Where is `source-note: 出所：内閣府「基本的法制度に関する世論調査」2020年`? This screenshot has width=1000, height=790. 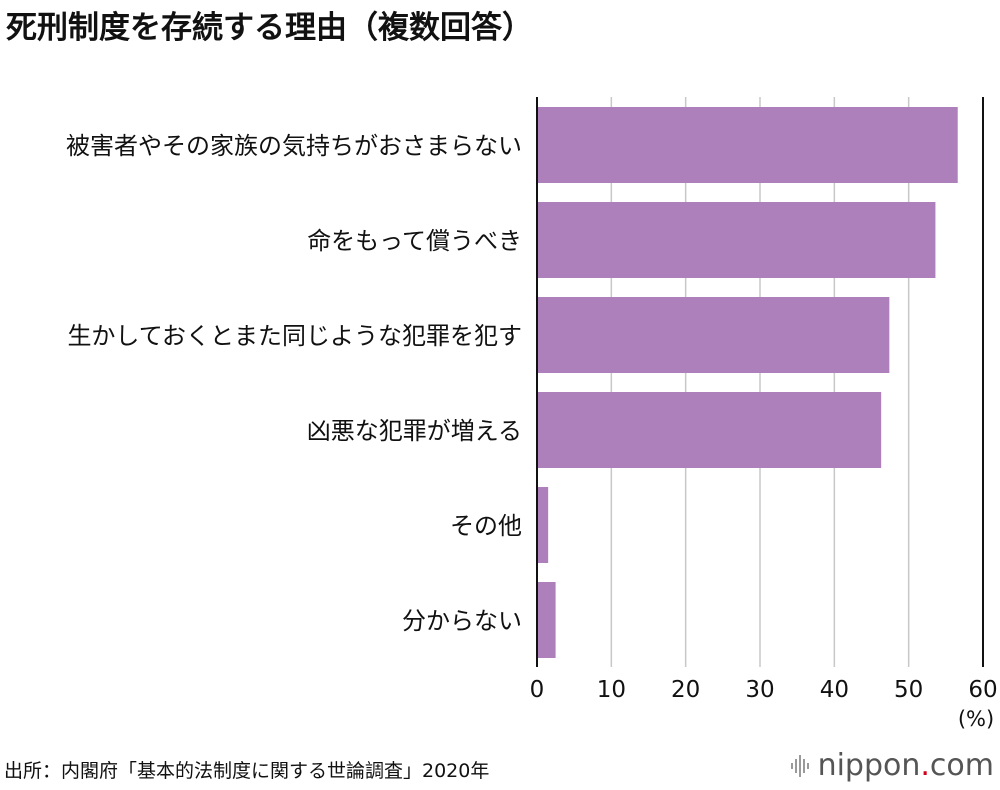 source-note: 出所：内閣府「基本的法制度に関する世論調査」2020年 is located at coordinates (247, 771).